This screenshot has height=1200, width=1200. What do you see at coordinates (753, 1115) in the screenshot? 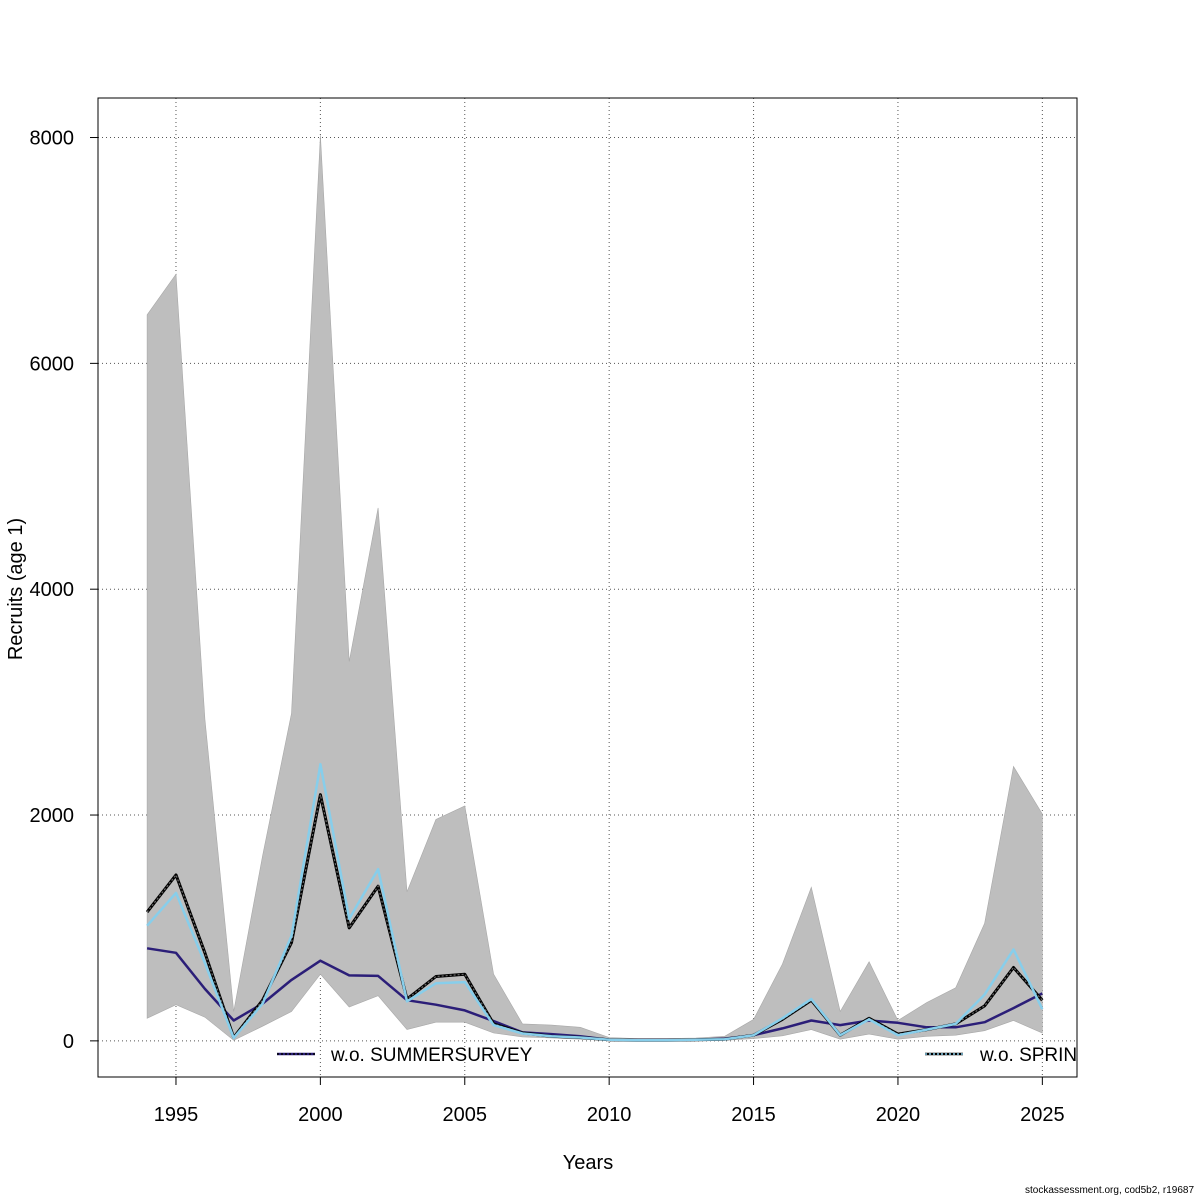
I see `x-tick-label: 2015` at bounding box center [753, 1115].